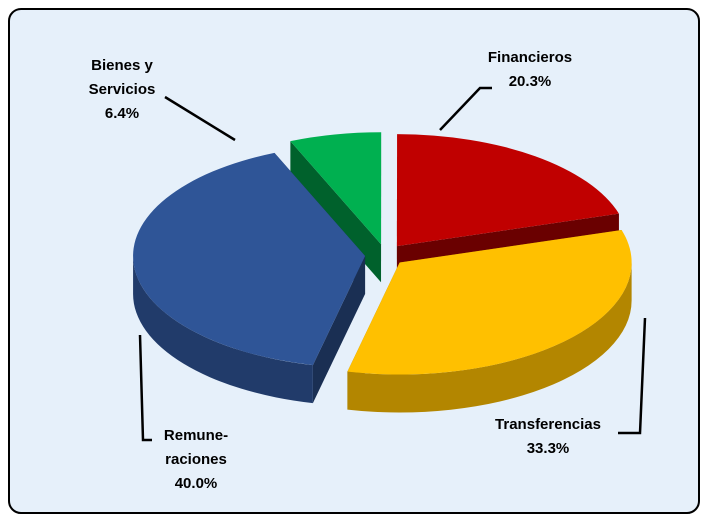  Describe the element at coordinates (122, 77) in the screenshot. I see `category-label: Bienes y Servicios` at that location.